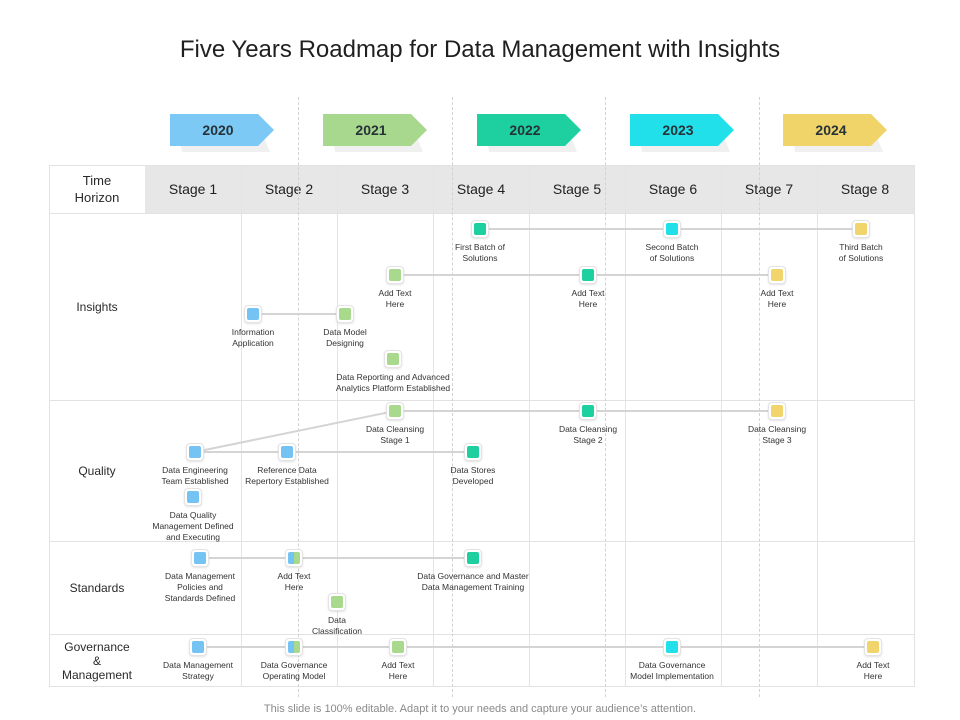 The width and height of the screenshot is (960, 720). I want to click on governance-add-text-1-marker, so click(398, 647).